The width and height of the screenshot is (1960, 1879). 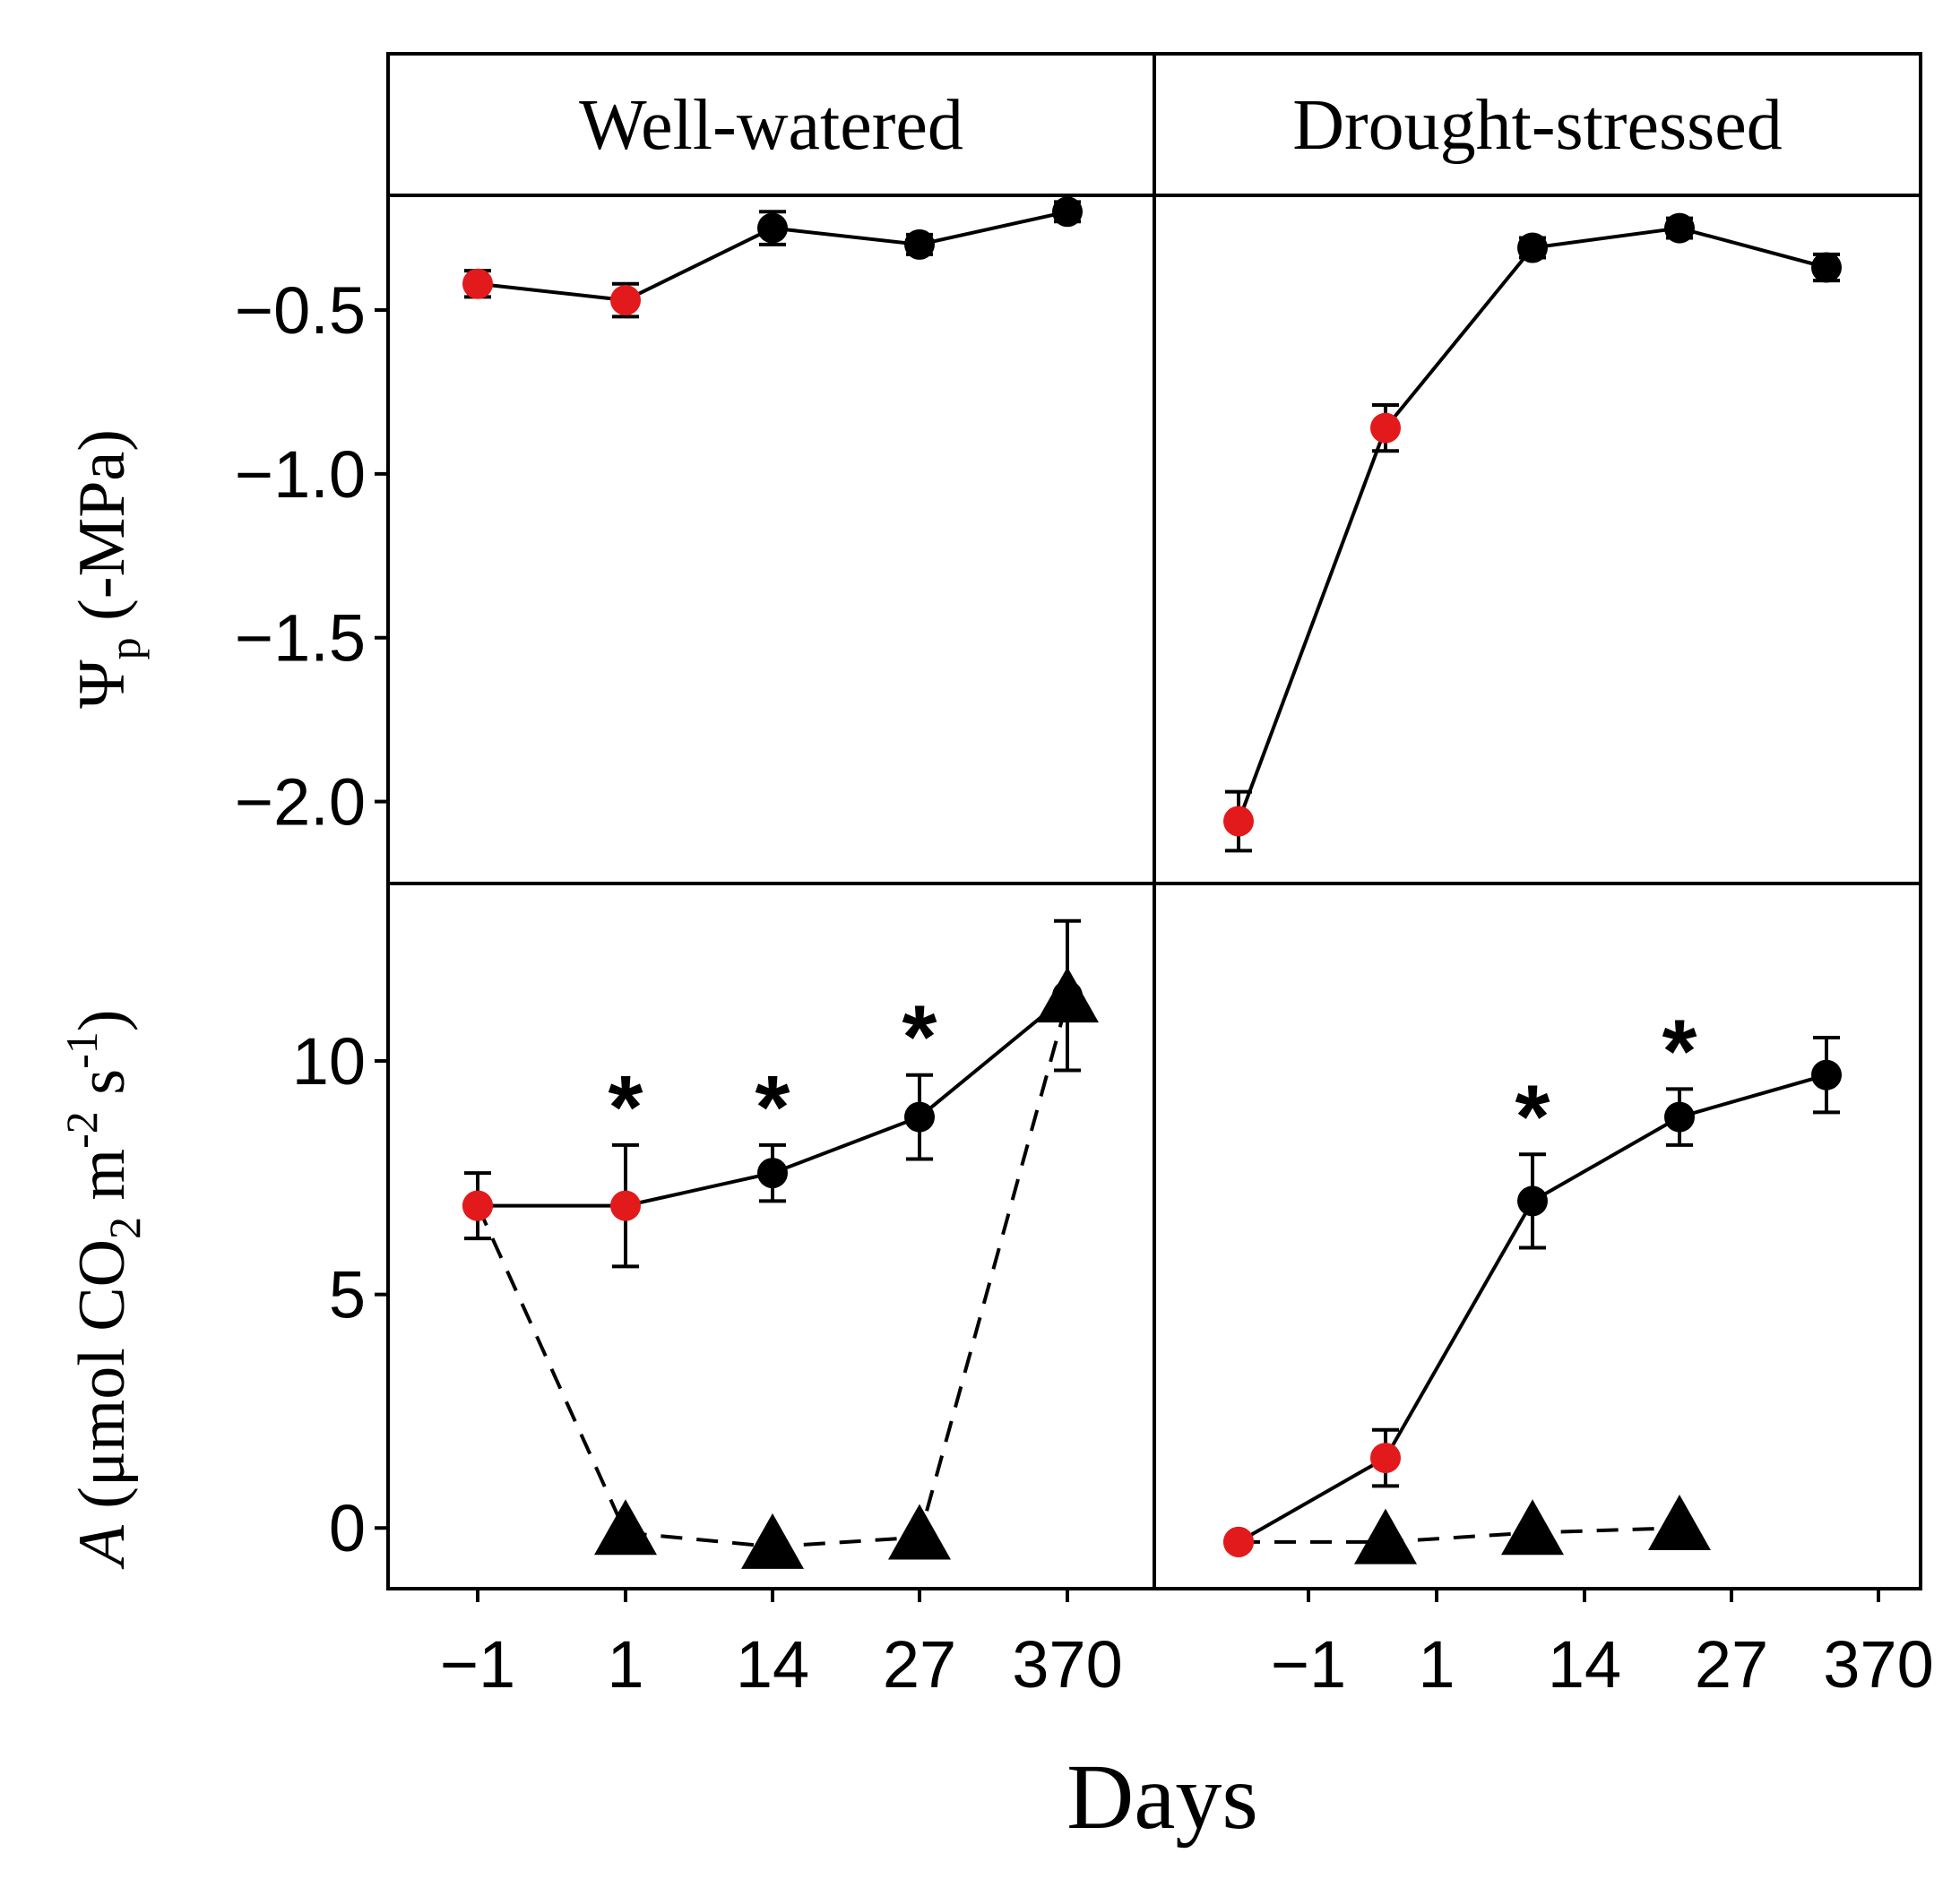 I want to click on facet-label-drought-stressed: Drought-stressed, so click(x=1537, y=125).